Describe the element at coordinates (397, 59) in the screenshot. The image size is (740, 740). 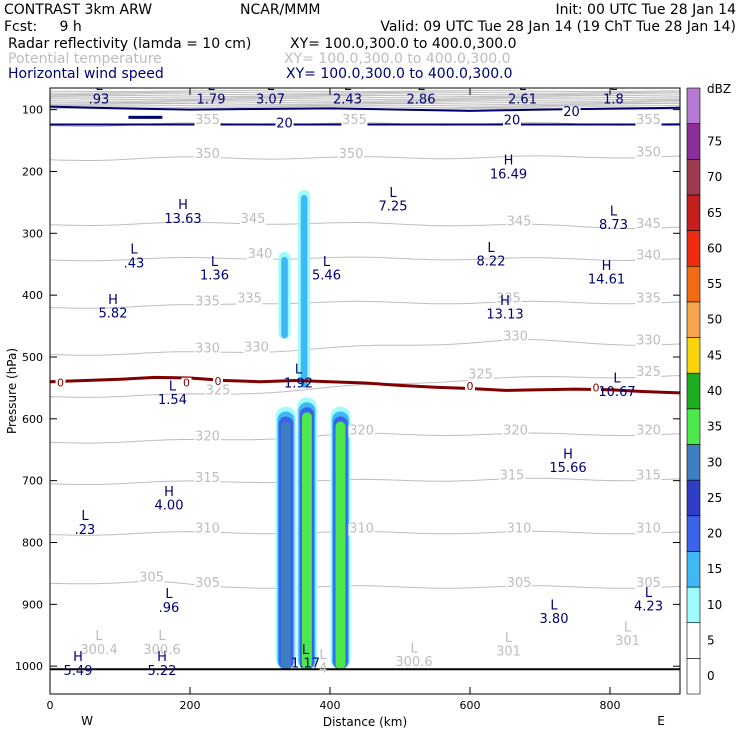
I see `field-xy-theta: XY= 100.0,300.0 to 400.0,300.0` at that location.